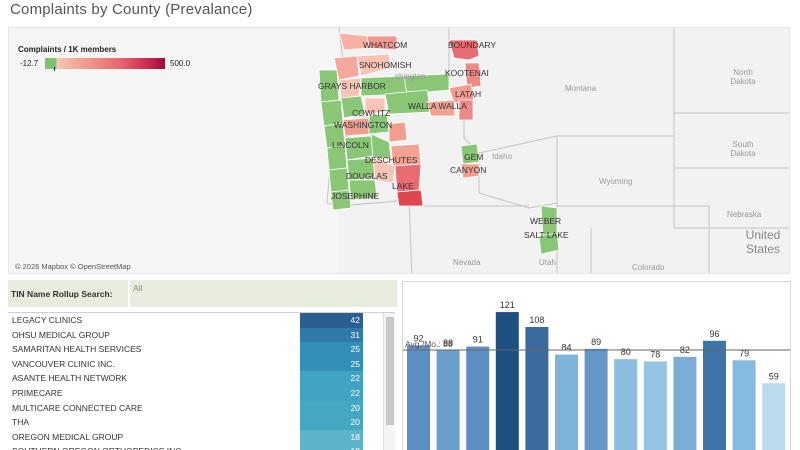  Describe the element at coordinates (201, 447) in the screenshot. I see `table-row: SOUTHERN OREGON ORTHOPEDICS INC 18` at that location.